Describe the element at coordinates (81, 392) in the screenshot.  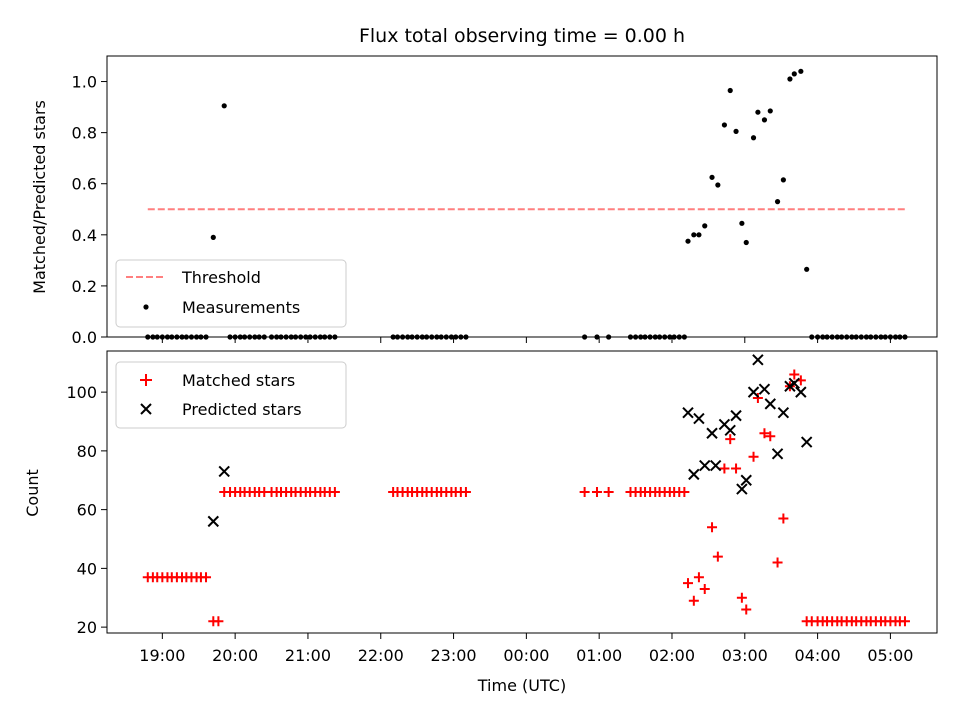
I see `y-tick-label-1: 100` at that location.